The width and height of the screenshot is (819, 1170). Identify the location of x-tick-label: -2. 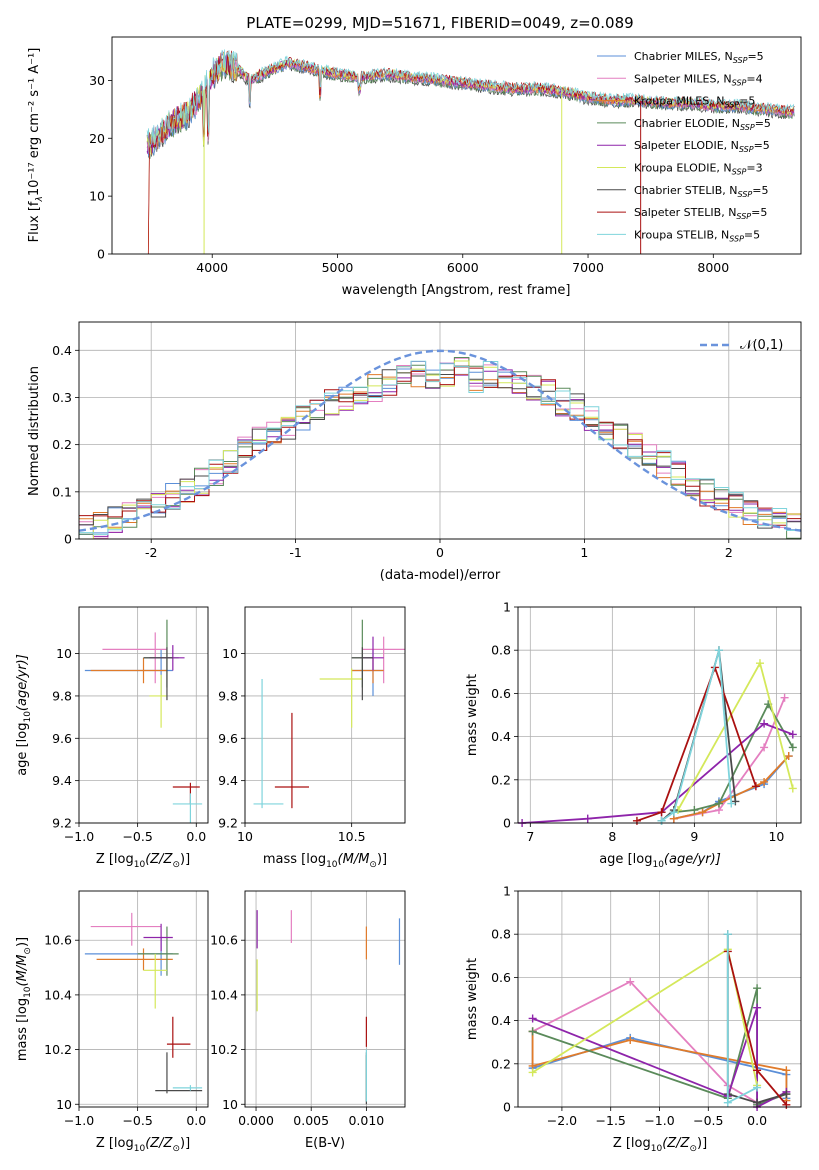
(151, 552).